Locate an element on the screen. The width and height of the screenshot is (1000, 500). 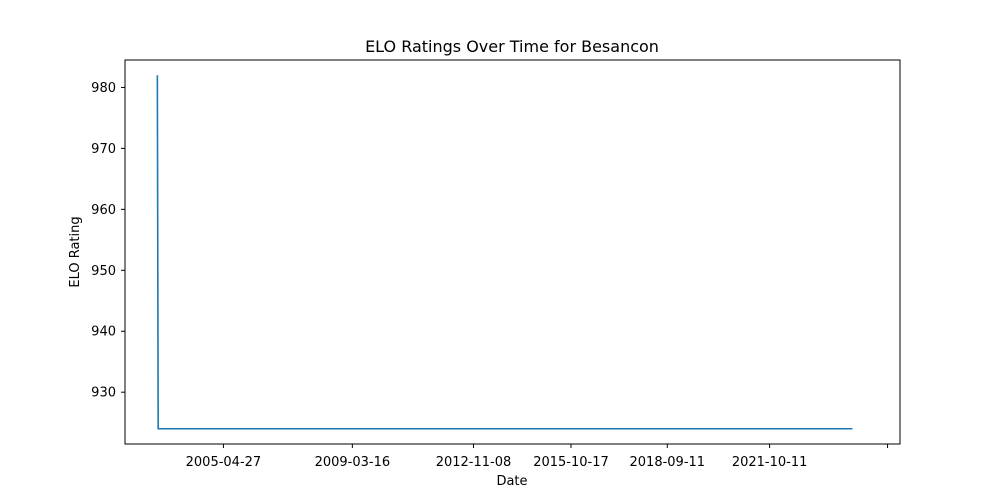
y-tick-label: 960 is located at coordinates (103, 210).